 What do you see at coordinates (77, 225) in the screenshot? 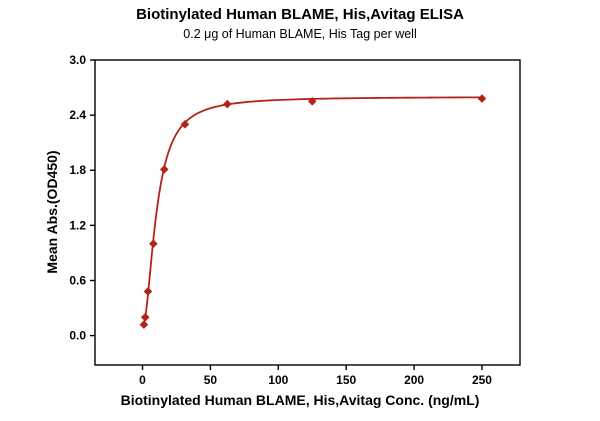
I see `y-tick-label: 1.2` at bounding box center [77, 225].